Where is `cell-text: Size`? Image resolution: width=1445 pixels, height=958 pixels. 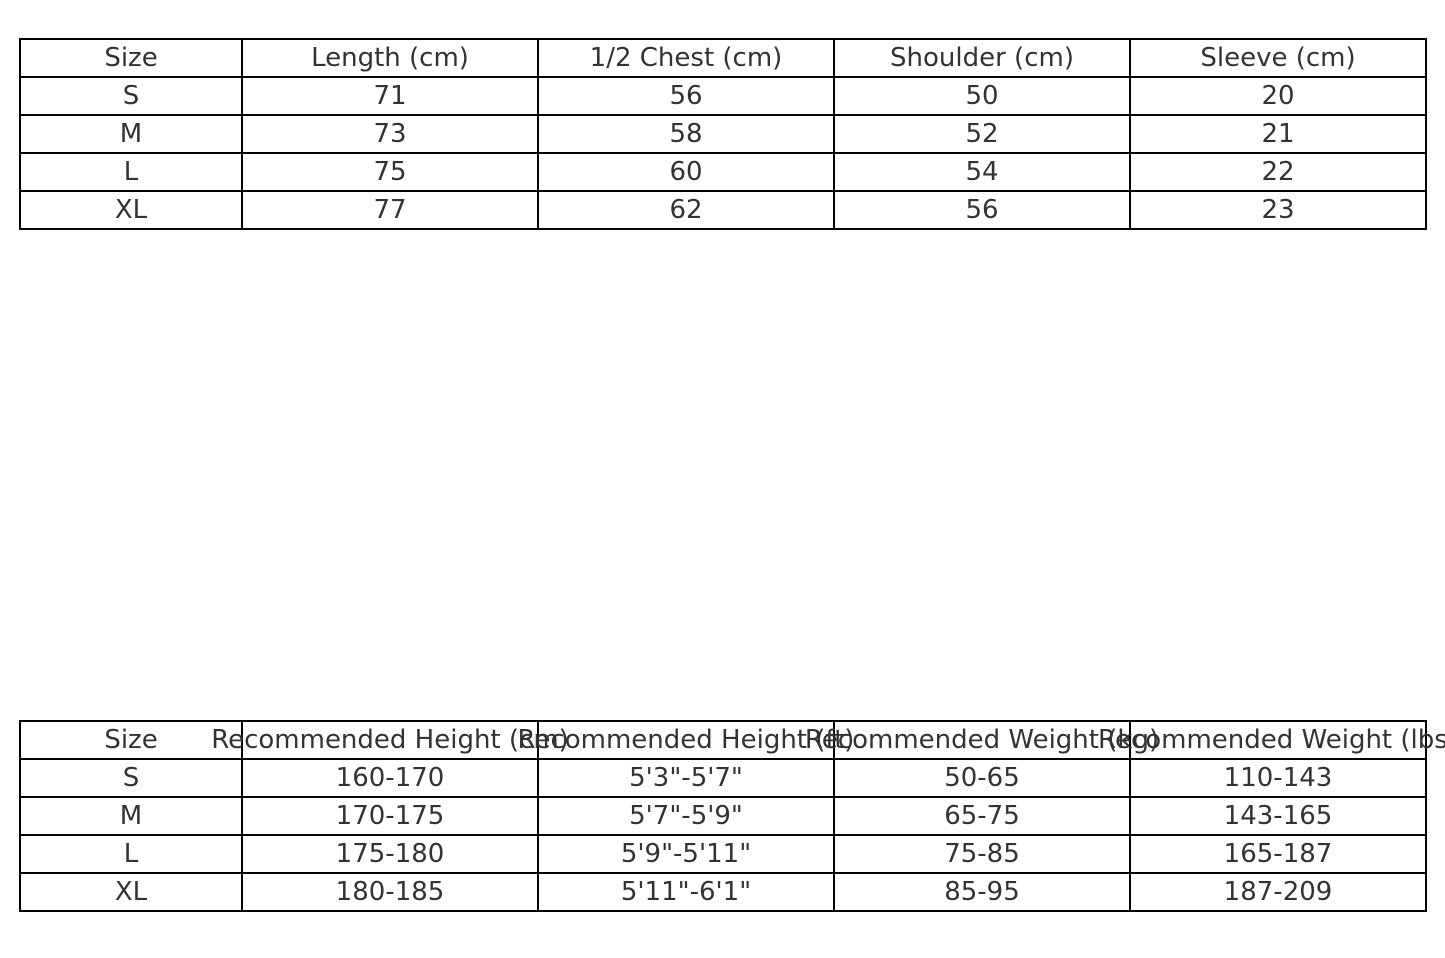 cell-text: Size is located at coordinates (131, 740).